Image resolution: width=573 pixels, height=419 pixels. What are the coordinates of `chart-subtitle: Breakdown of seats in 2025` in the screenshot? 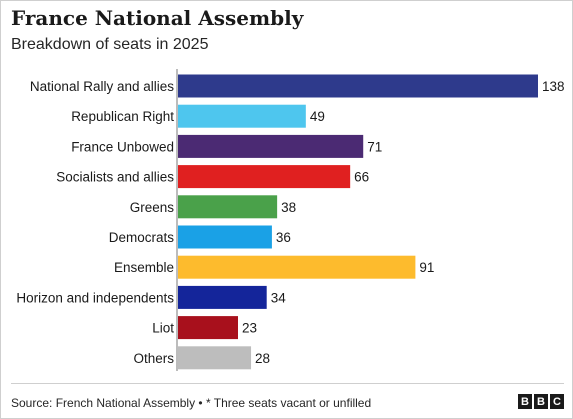 It's located at (110, 44).